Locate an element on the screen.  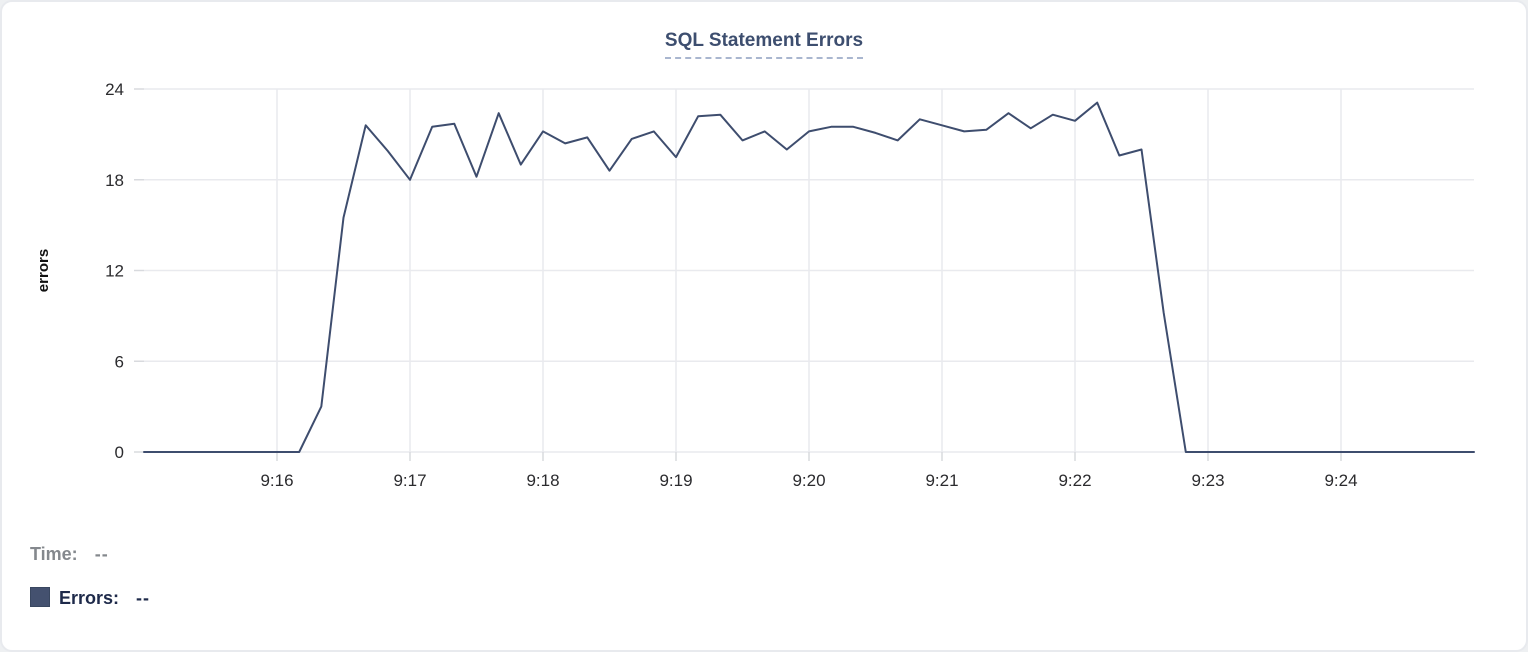
y-tick-label: 12 is located at coordinates (114, 271).